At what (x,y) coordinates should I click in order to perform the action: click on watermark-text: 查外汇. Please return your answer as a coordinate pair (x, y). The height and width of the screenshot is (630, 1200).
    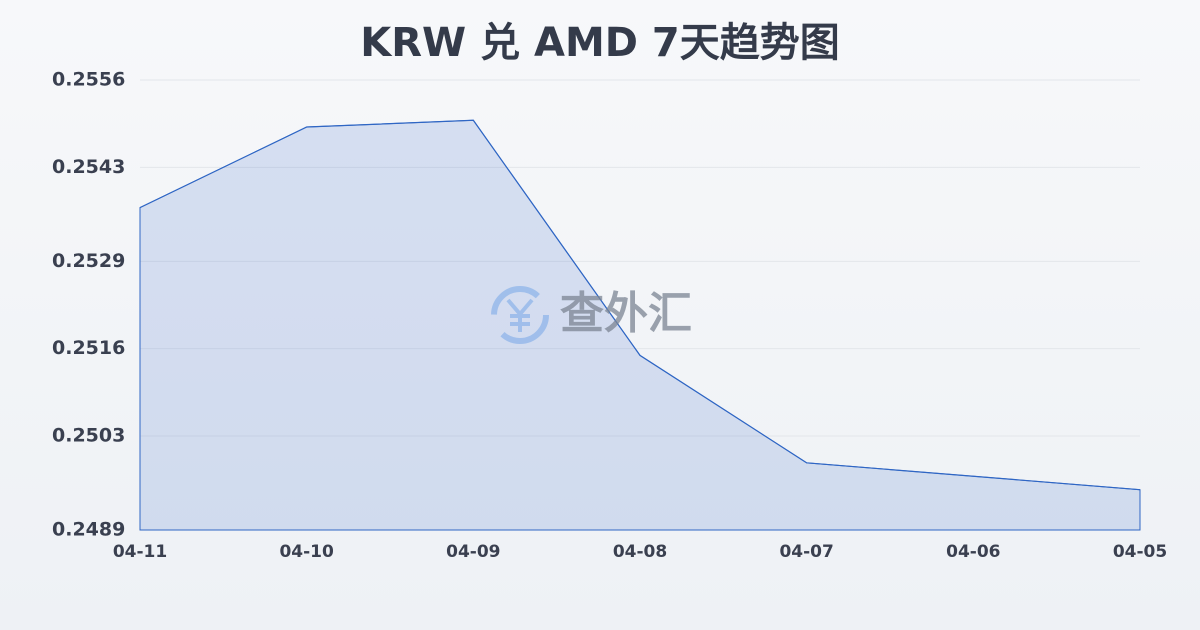
    Looking at the image, I should click on (626, 313).